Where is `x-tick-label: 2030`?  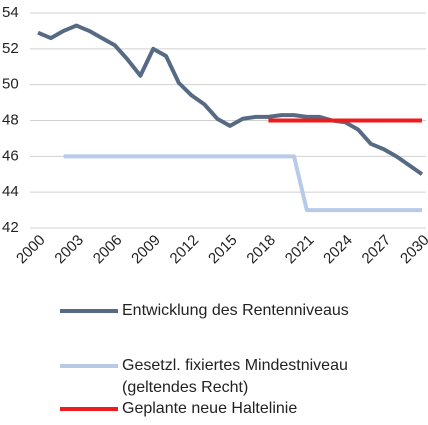
x-tick-label: 2030 is located at coordinates (412, 250).